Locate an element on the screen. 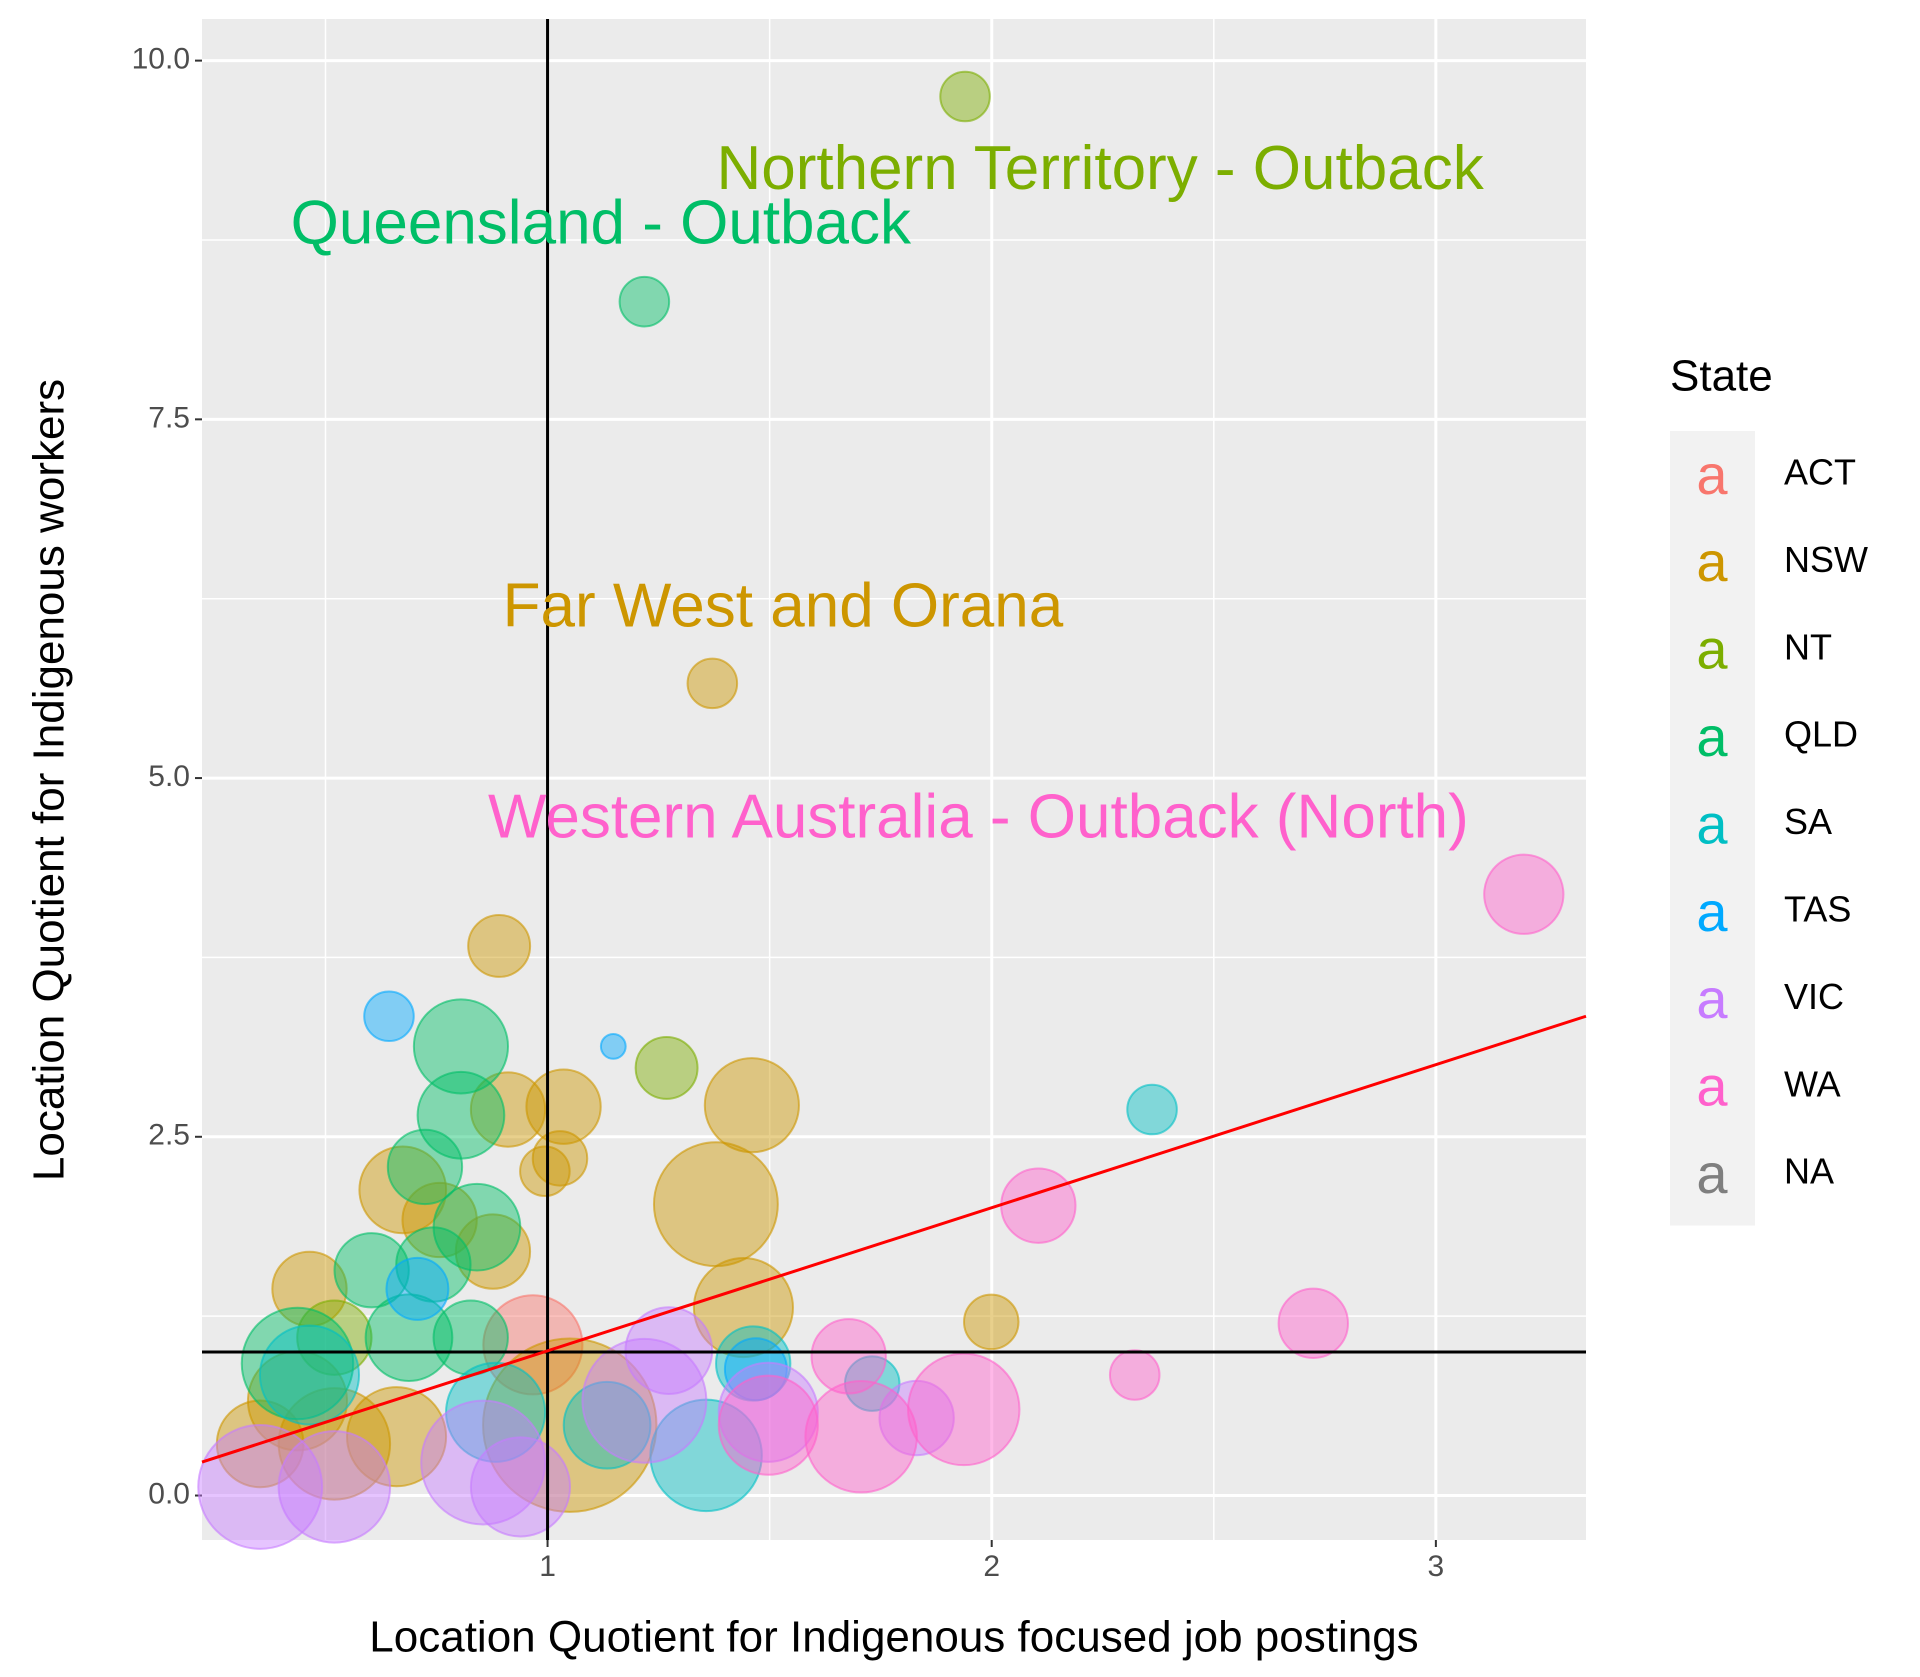  legend-label: VIC is located at coordinates (1814, 996).